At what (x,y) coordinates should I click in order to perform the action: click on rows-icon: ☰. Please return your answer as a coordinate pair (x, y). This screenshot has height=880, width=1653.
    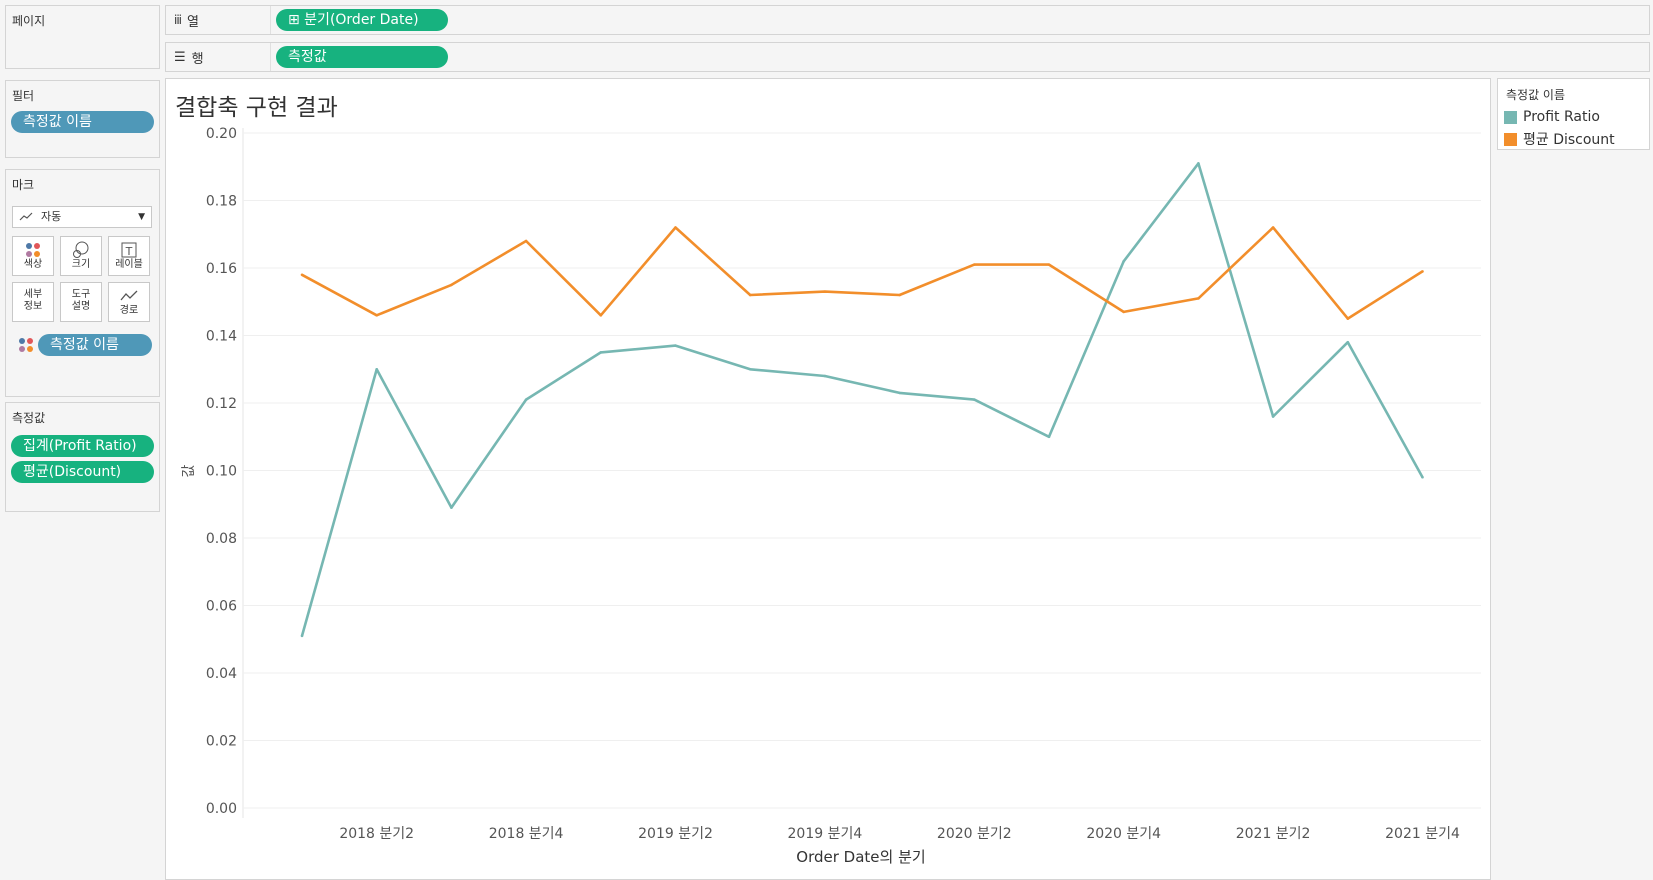
    Looking at the image, I should click on (180, 57).